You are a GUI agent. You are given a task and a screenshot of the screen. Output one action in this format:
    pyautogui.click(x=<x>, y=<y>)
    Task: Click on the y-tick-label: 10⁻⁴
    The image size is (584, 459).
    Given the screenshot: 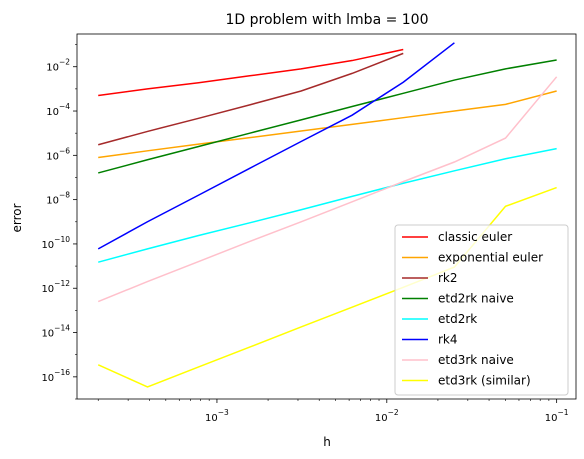 What is the action you would take?
    pyautogui.click(x=58, y=110)
    